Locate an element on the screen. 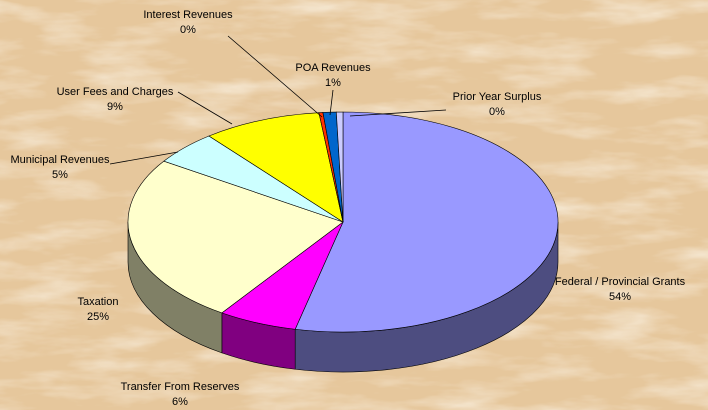 This screenshot has width=708, height=410. slice-value-label: 54% is located at coordinates (620, 297).